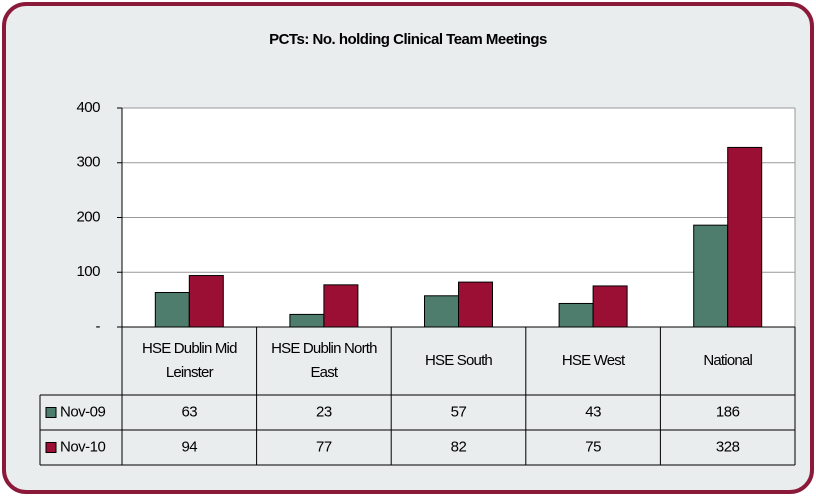 Image resolution: width=816 pixels, height=501 pixels. I want to click on legend-label: Nov-10, so click(83, 446).